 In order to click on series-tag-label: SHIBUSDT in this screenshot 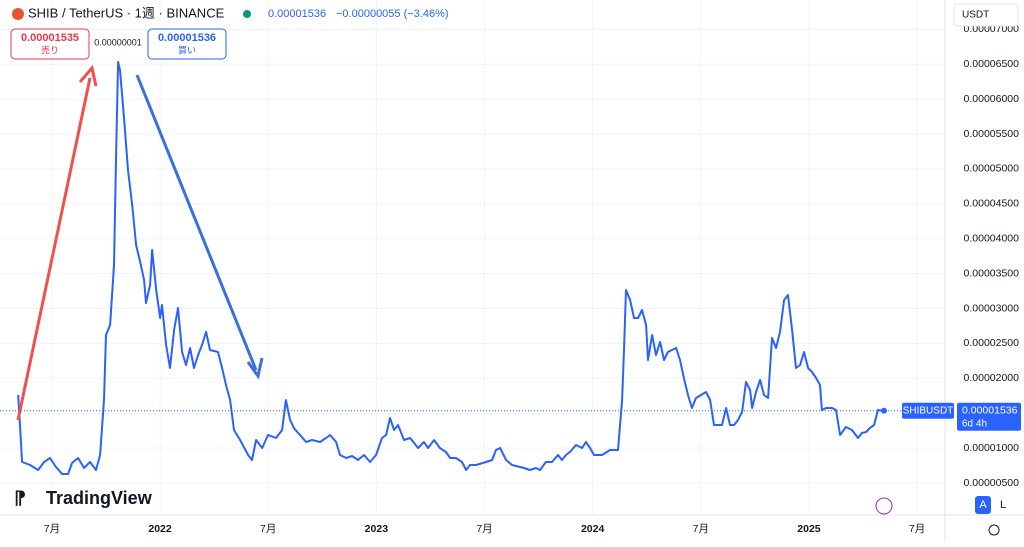, I will do `click(928, 410)`.